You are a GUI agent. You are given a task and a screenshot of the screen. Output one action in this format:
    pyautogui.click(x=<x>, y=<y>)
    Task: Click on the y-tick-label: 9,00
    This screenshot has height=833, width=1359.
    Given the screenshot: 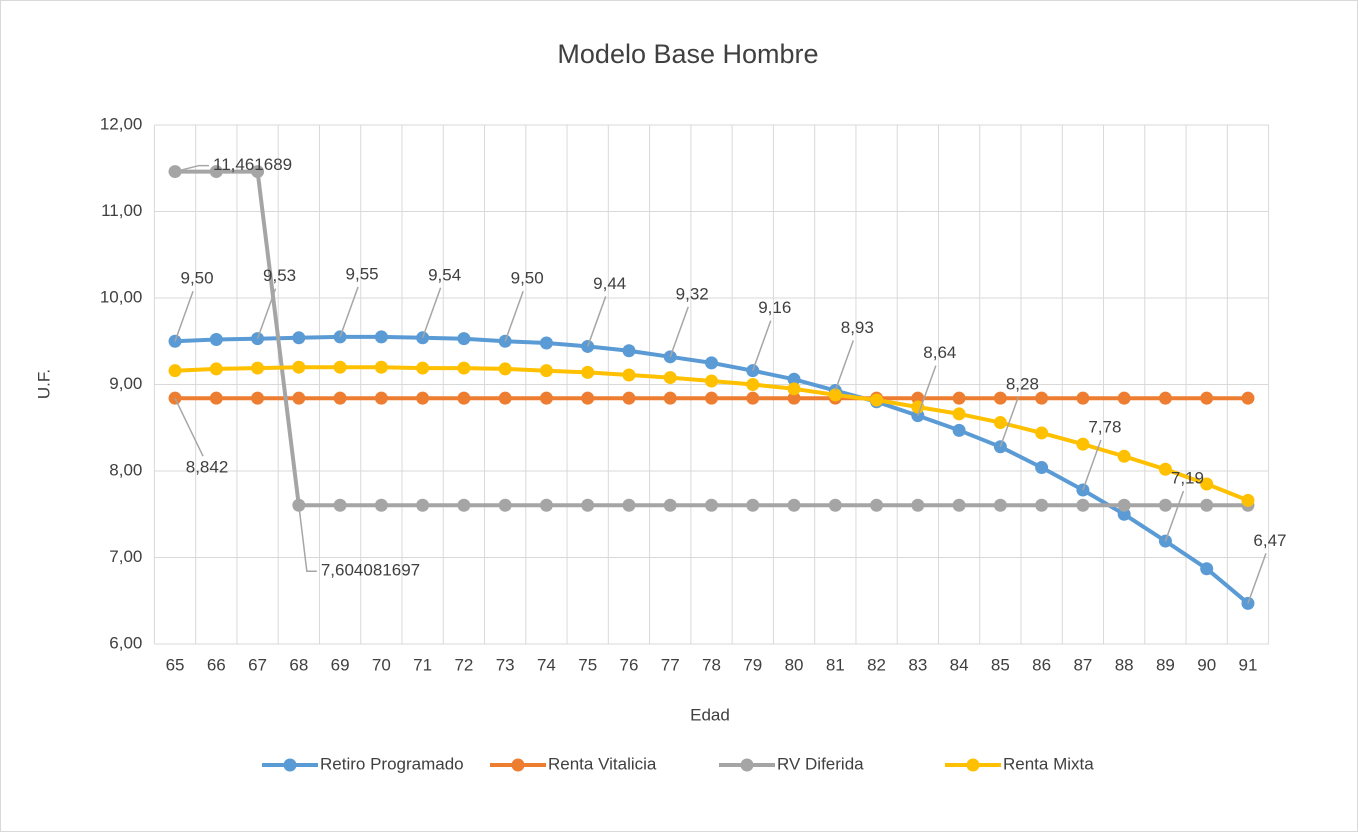 What is the action you would take?
    pyautogui.click(x=125, y=383)
    